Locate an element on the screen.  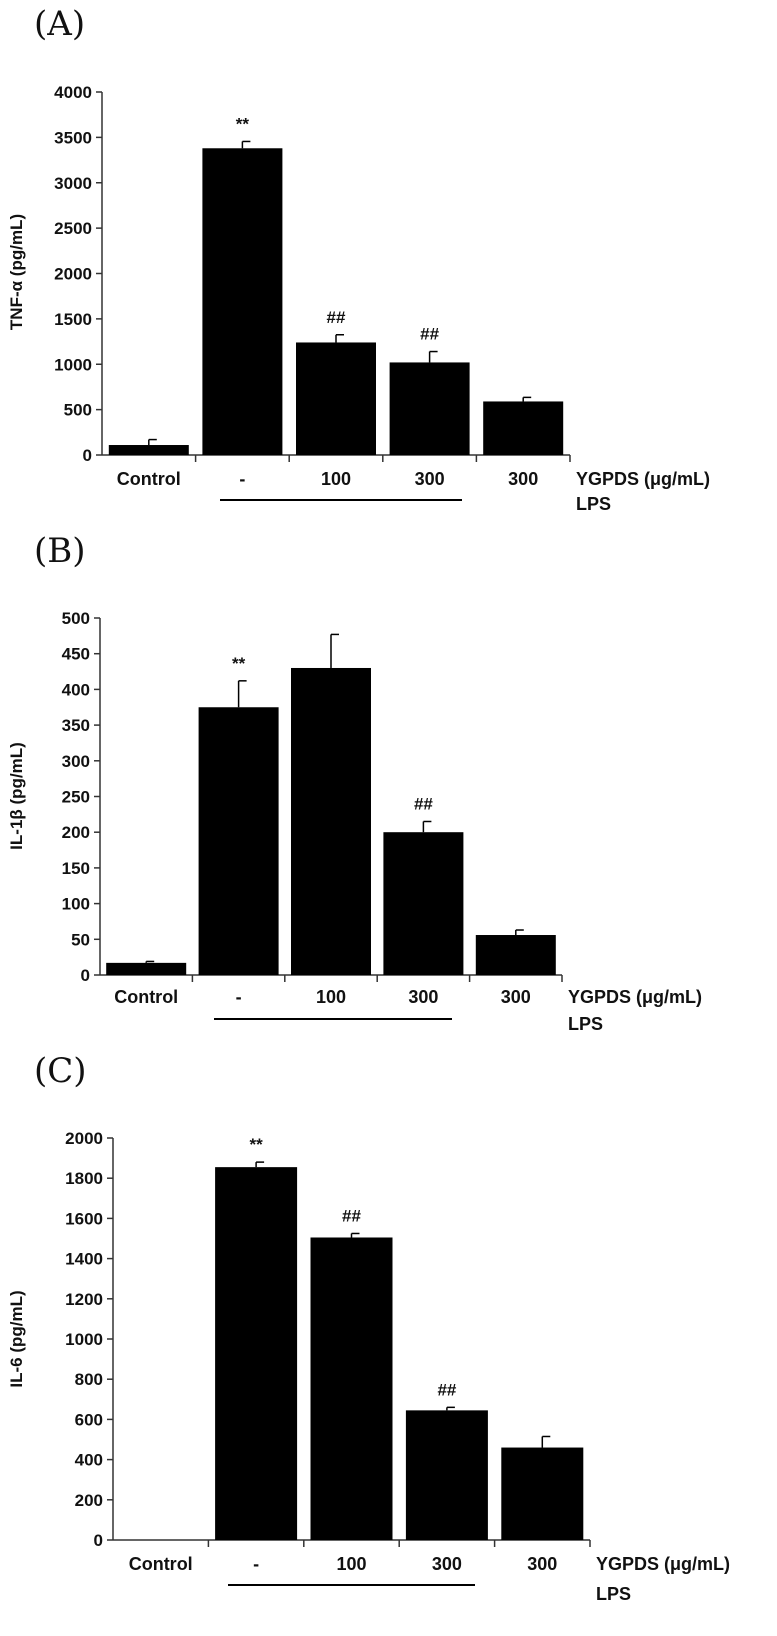
y-tick-label: 1600 is located at coordinates (84, 1218).